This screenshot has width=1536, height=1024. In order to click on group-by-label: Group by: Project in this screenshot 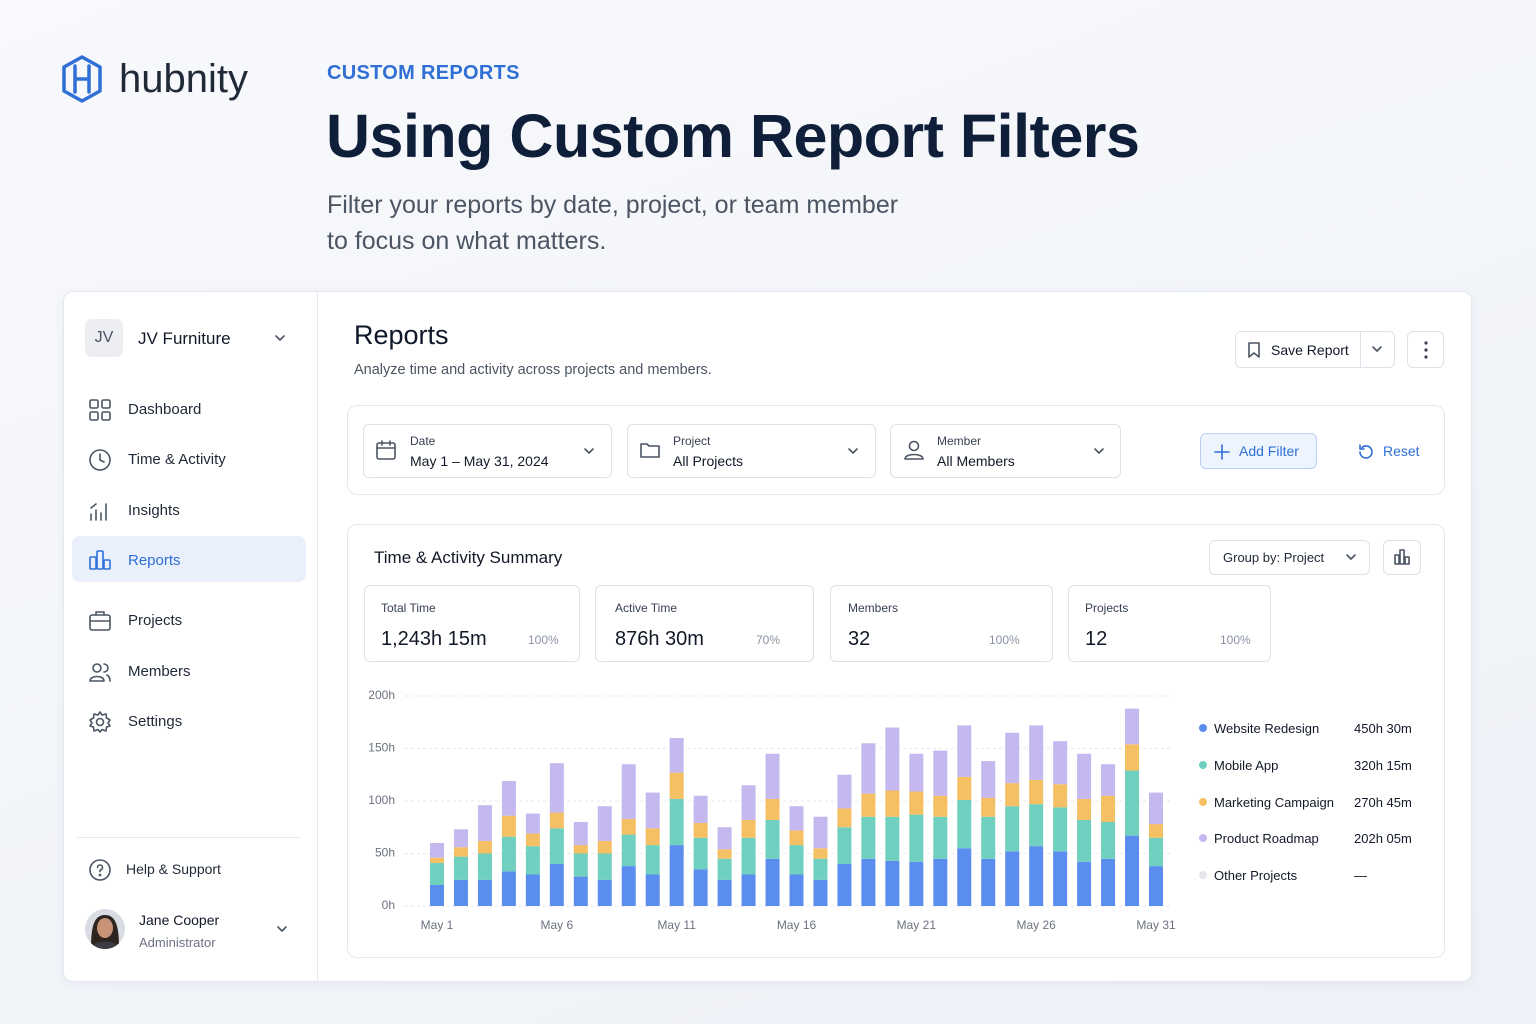, I will do `click(1274, 557)`.